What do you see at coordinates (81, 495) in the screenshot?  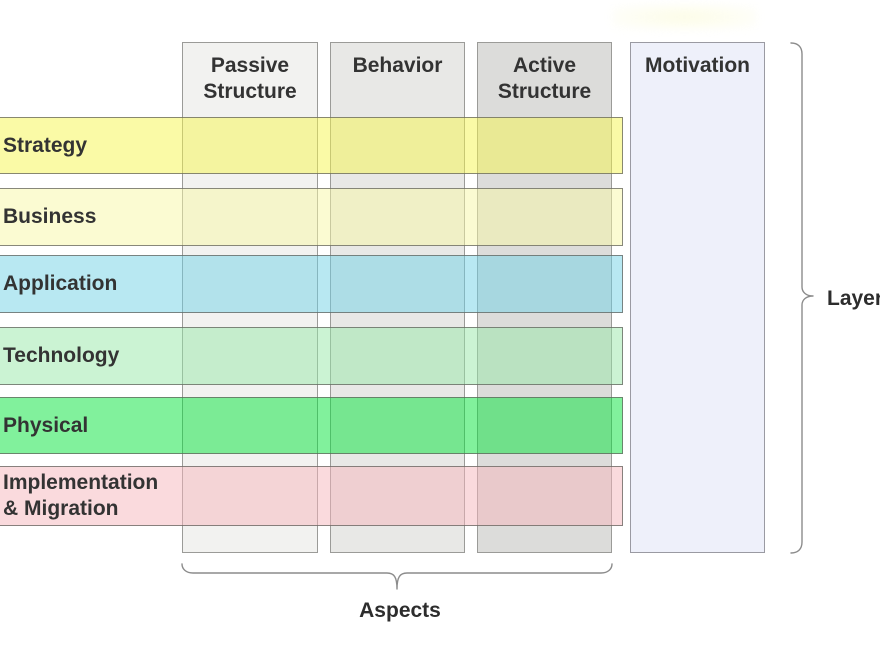 I see `row-label-implementation-migration: Implementation & Migration` at bounding box center [81, 495].